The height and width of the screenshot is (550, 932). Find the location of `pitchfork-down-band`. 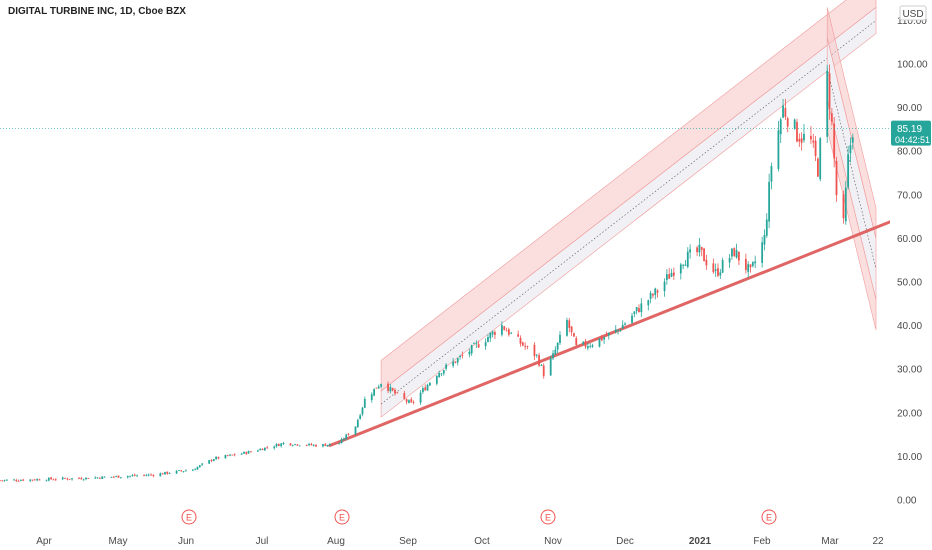

pitchfork-down-band is located at coordinates (851, 123).